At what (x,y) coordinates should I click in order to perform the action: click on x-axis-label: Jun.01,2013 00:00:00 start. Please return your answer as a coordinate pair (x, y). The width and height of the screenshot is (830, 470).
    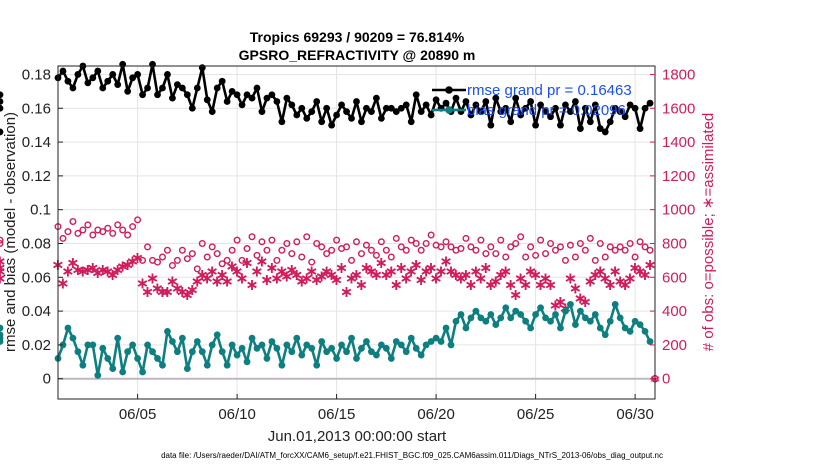
    Looking at the image, I should click on (357, 436).